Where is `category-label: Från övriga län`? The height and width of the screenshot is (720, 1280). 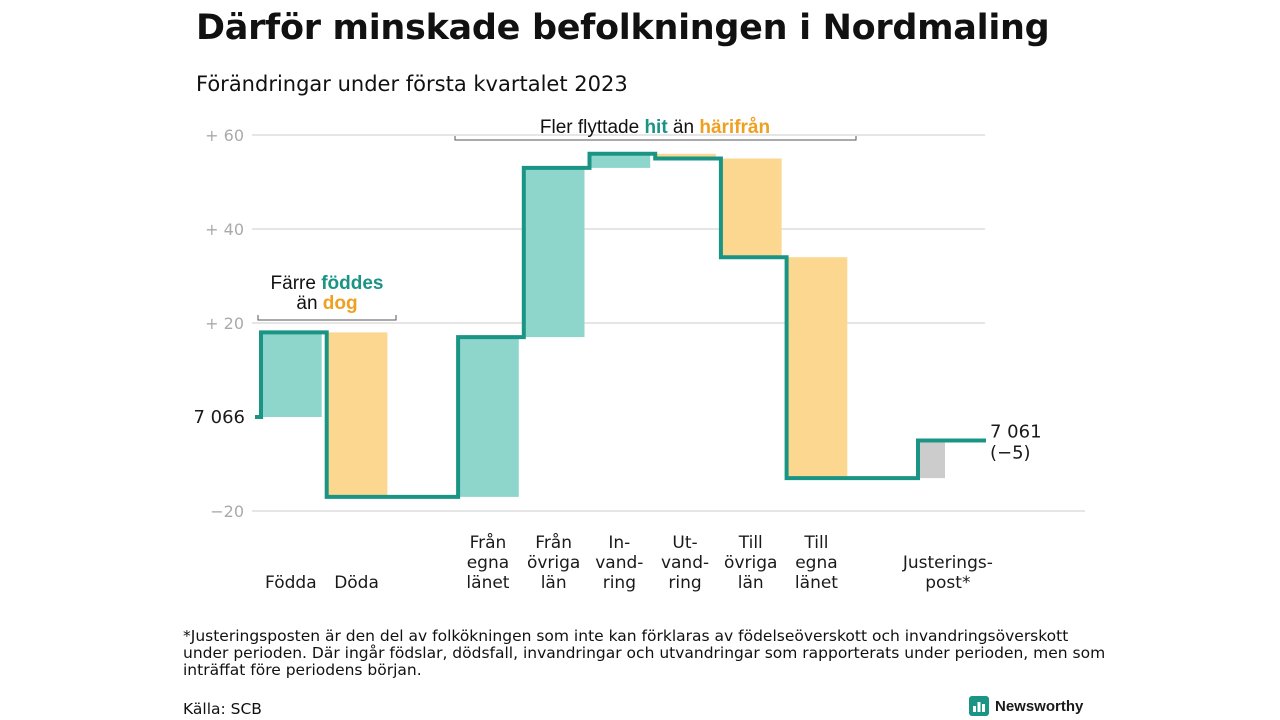 category-label: Från övriga län is located at coordinates (553, 562).